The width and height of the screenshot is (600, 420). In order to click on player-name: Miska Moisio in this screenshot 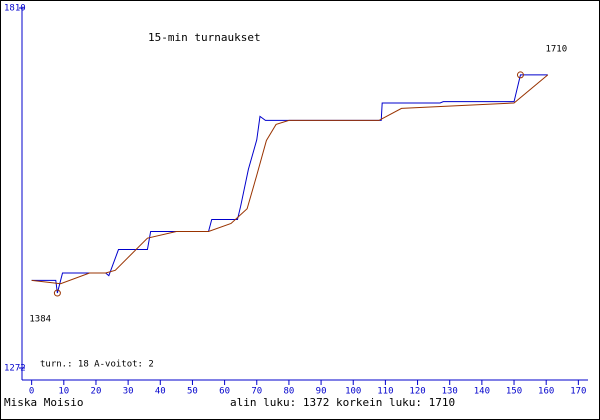, I will do `click(43, 402)`.